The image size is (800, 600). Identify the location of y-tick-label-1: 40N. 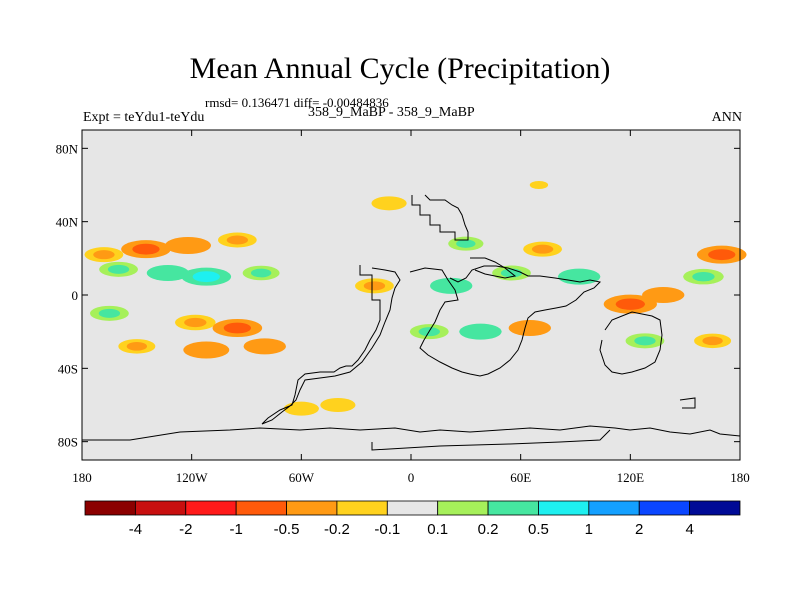
(67, 222).